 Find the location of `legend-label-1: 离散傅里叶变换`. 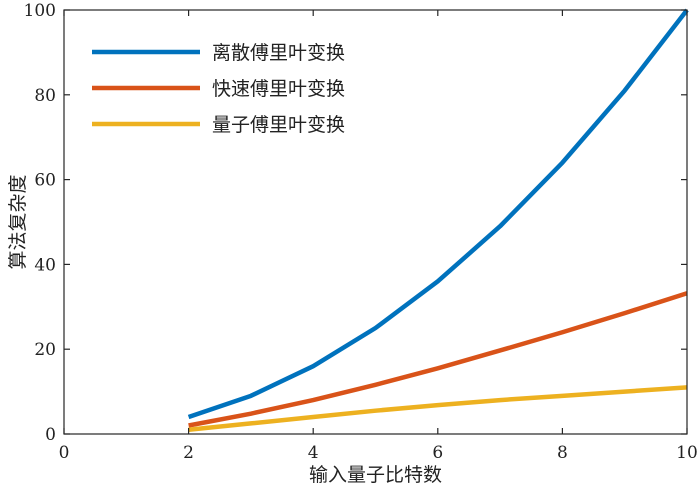

legend-label-1: 离散傅里叶变换 is located at coordinates (278, 53).